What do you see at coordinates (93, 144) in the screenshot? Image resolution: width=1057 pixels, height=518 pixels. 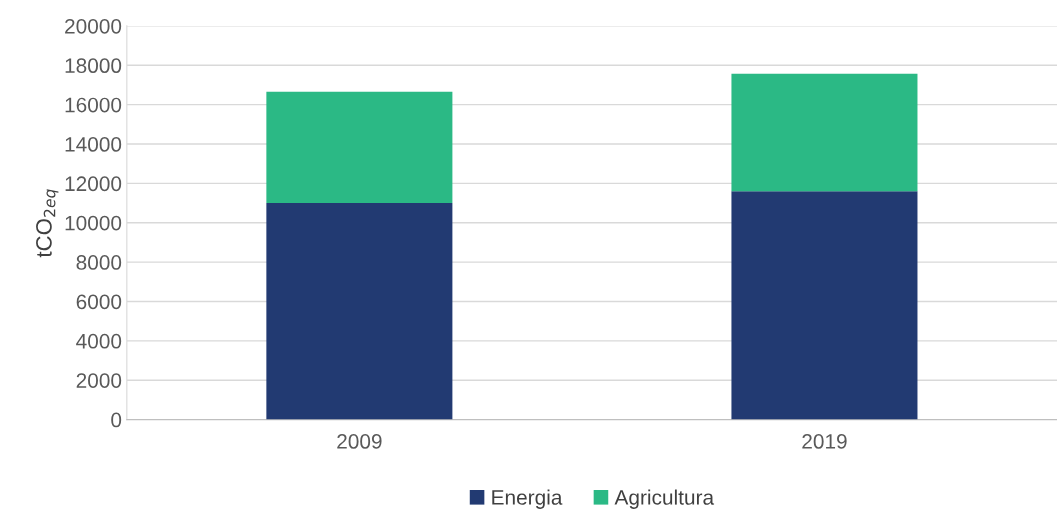 I see `y-tick-label: 14000` at bounding box center [93, 144].